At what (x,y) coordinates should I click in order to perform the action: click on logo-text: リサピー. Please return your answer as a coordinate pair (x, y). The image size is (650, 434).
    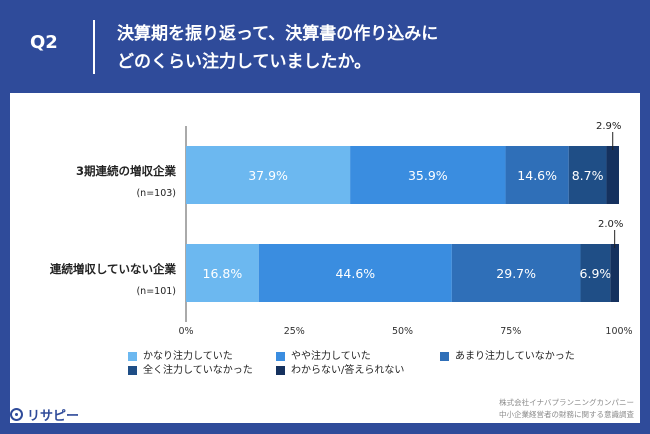
    Looking at the image, I should click on (53, 416).